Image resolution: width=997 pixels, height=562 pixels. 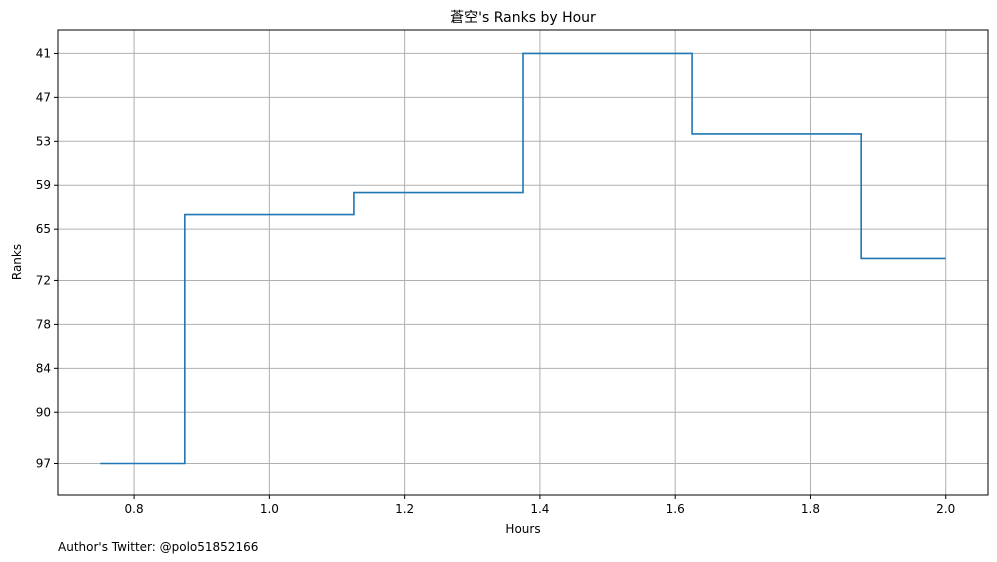 I want to click on y-tick-label: 59, so click(x=43, y=185).